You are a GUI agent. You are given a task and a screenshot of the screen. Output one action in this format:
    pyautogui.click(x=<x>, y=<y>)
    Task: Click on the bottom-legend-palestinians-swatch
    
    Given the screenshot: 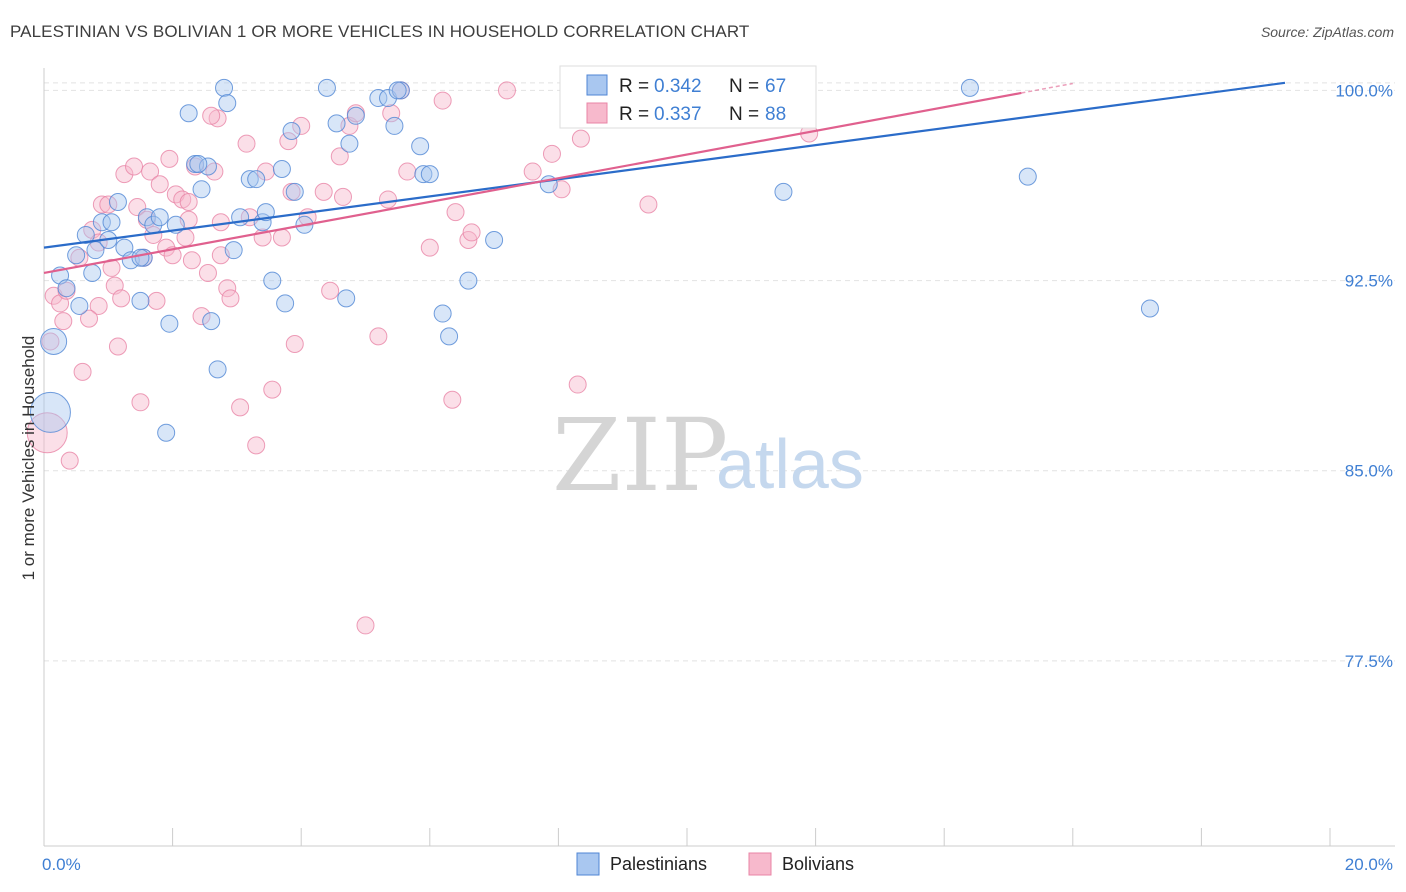 What is the action you would take?
    pyautogui.click(x=588, y=864)
    